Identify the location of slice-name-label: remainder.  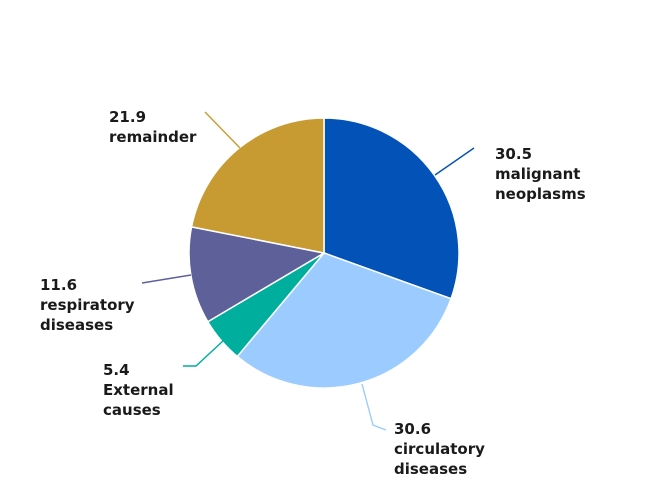
(153, 137).